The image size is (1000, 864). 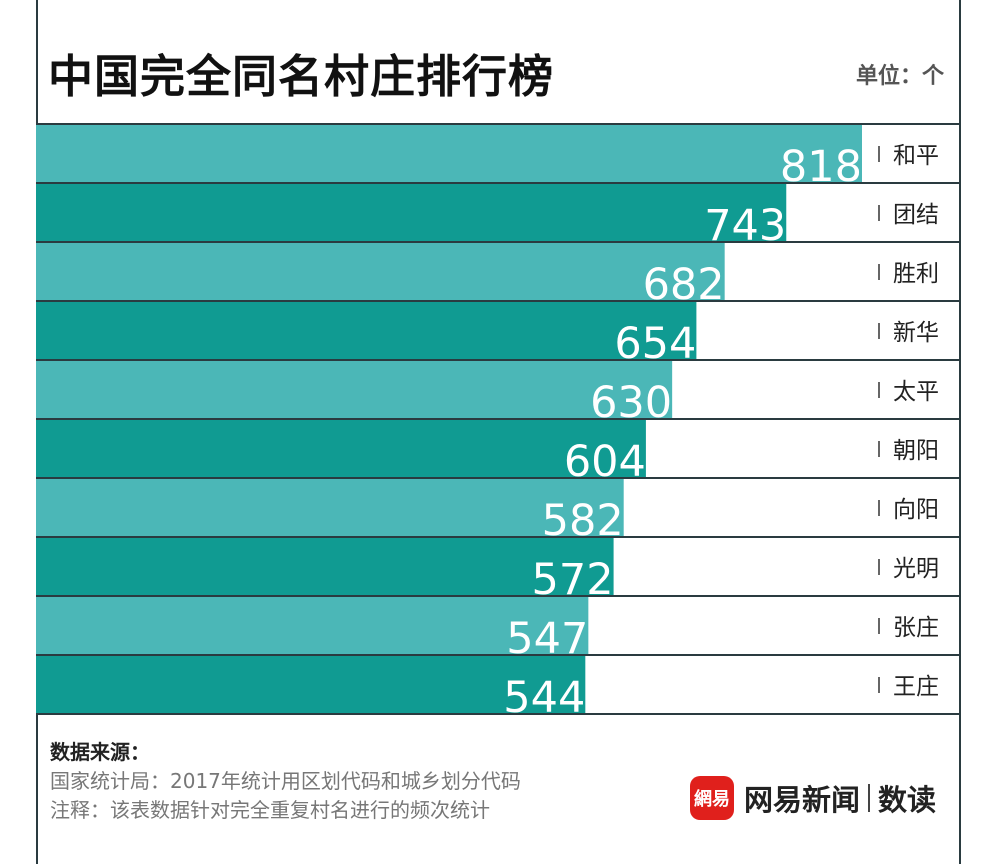 What do you see at coordinates (916, 333) in the screenshot?
I see `category-label: 新华` at bounding box center [916, 333].